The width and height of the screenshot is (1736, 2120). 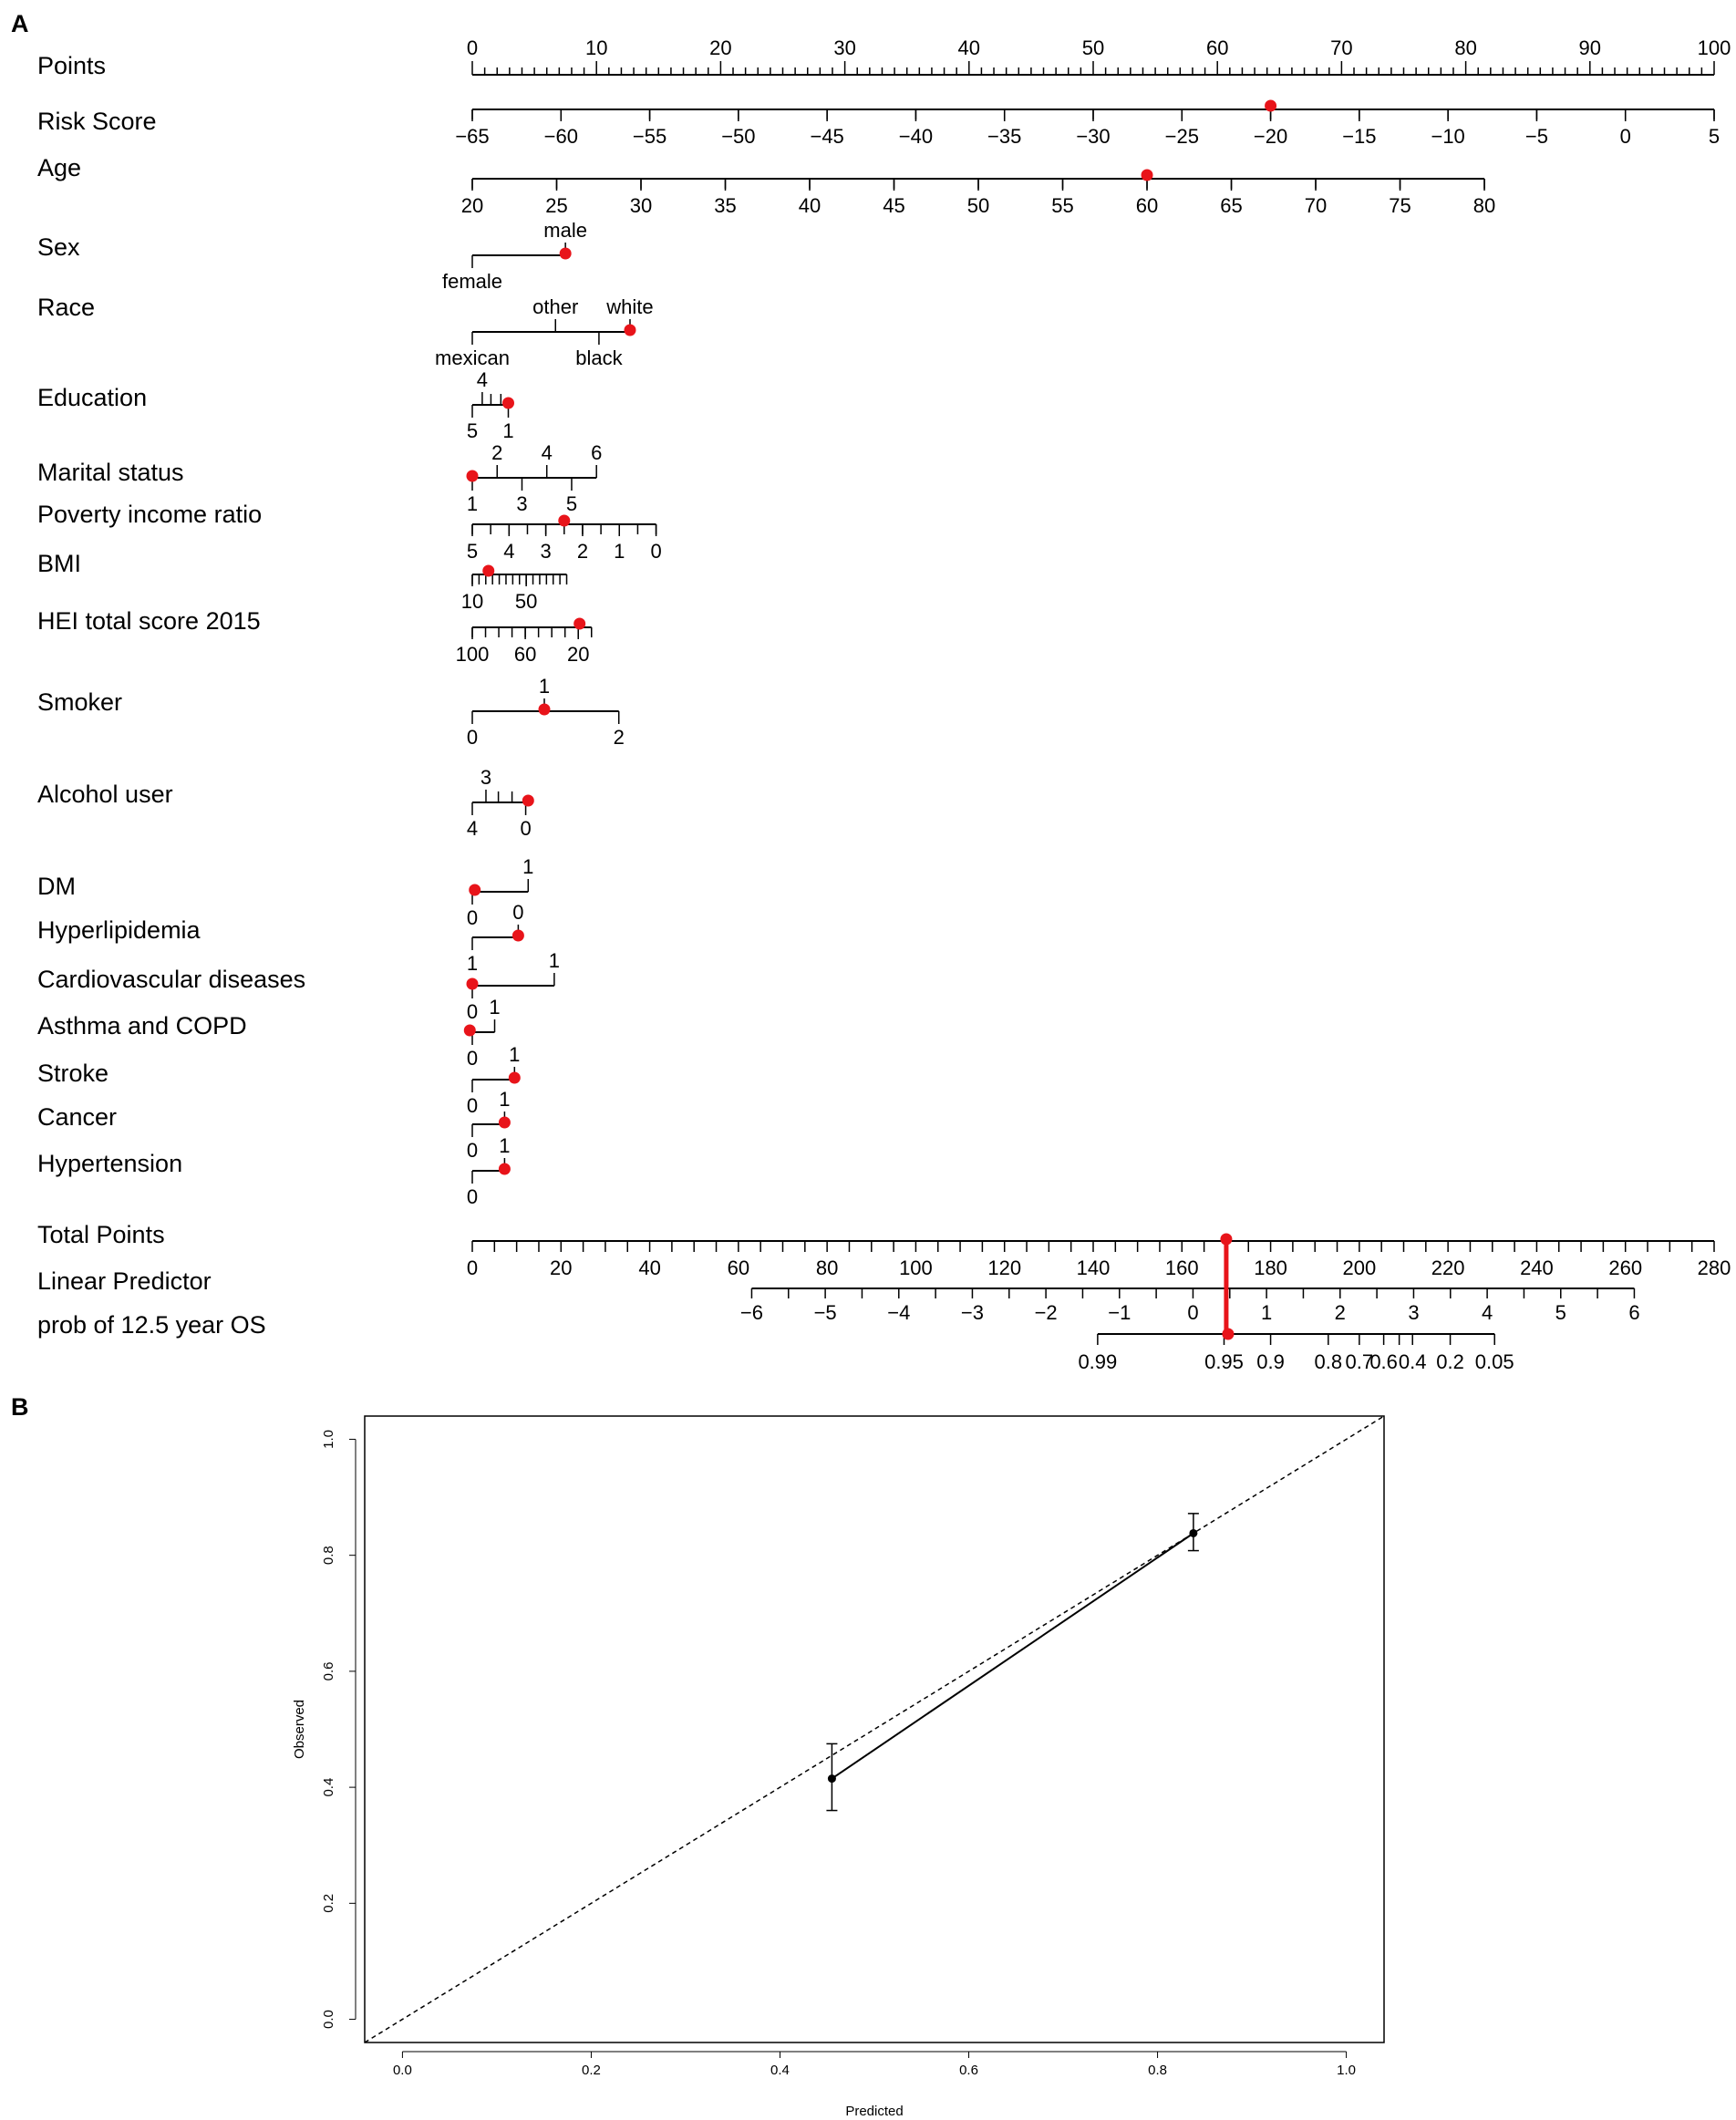 I want to click on tick-label: 140, so click(x=1094, y=1267).